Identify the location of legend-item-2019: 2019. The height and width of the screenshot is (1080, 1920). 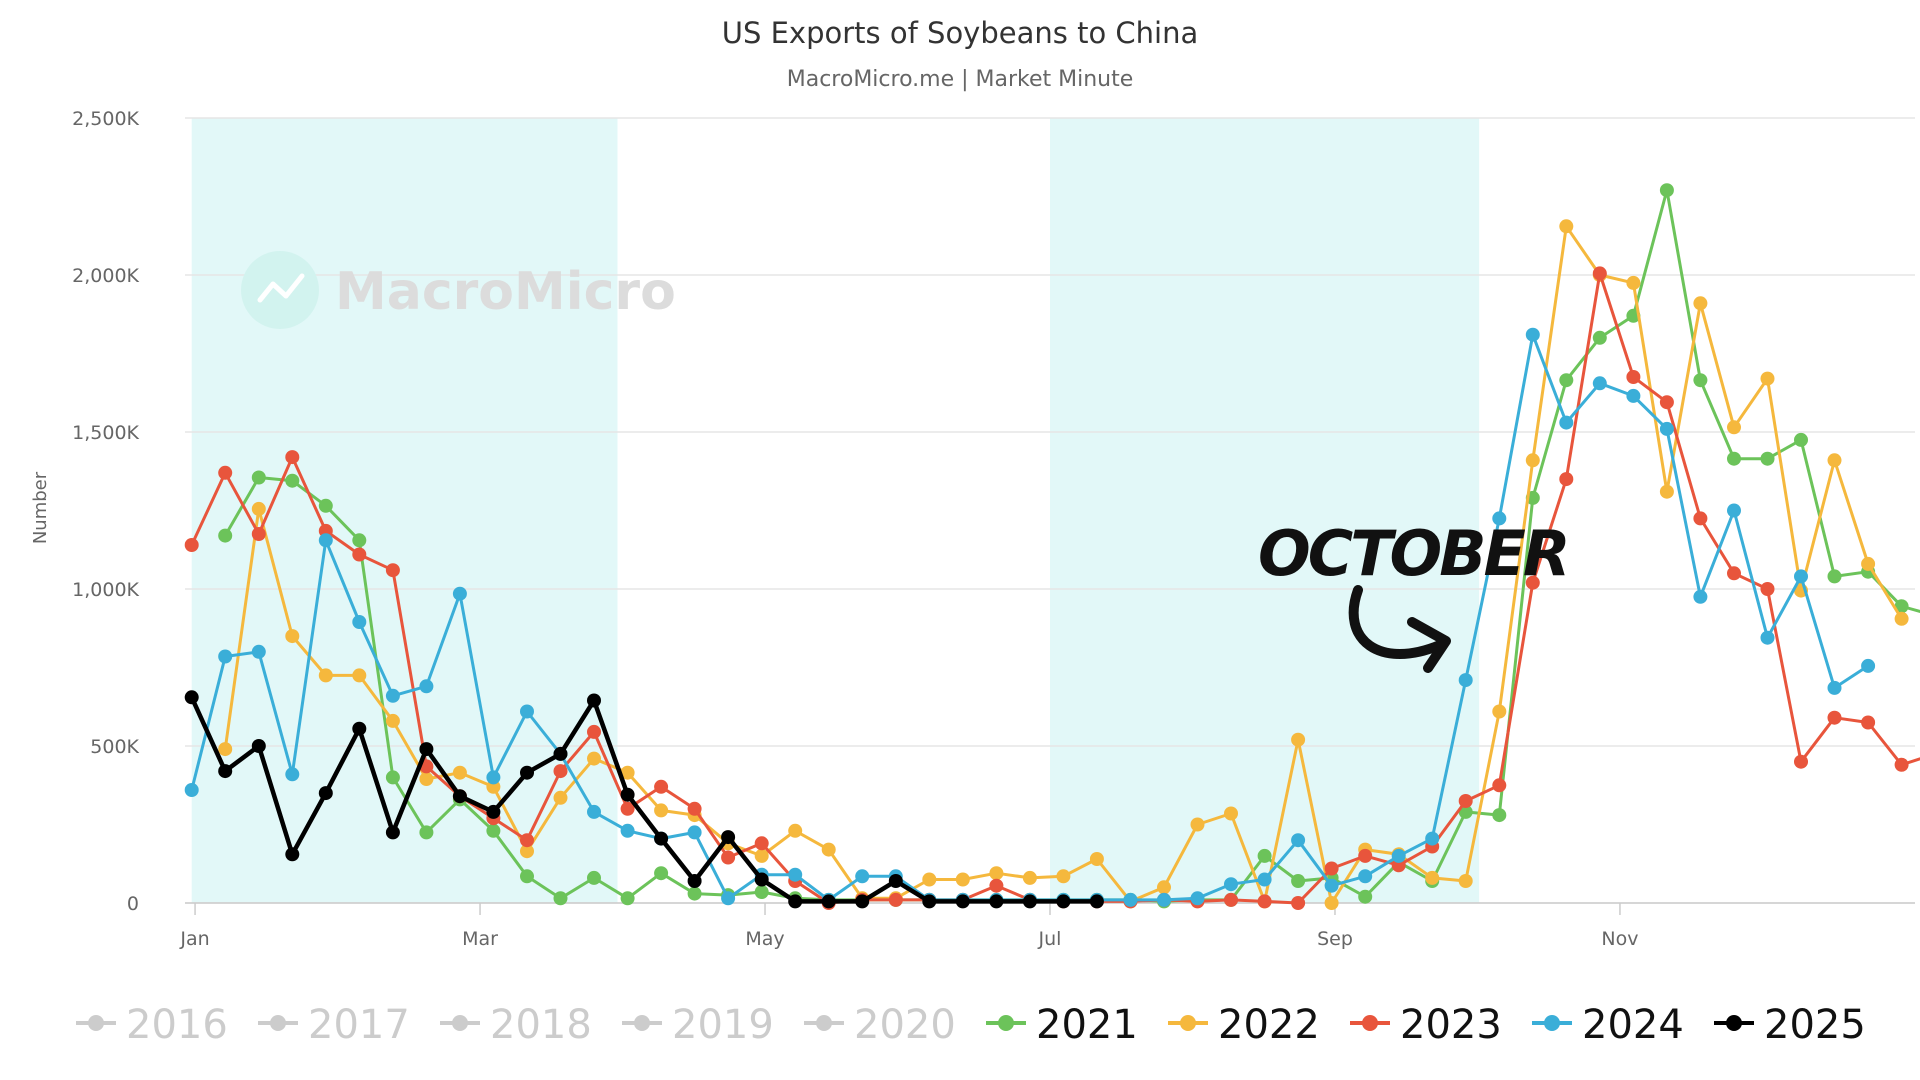
(698, 1025).